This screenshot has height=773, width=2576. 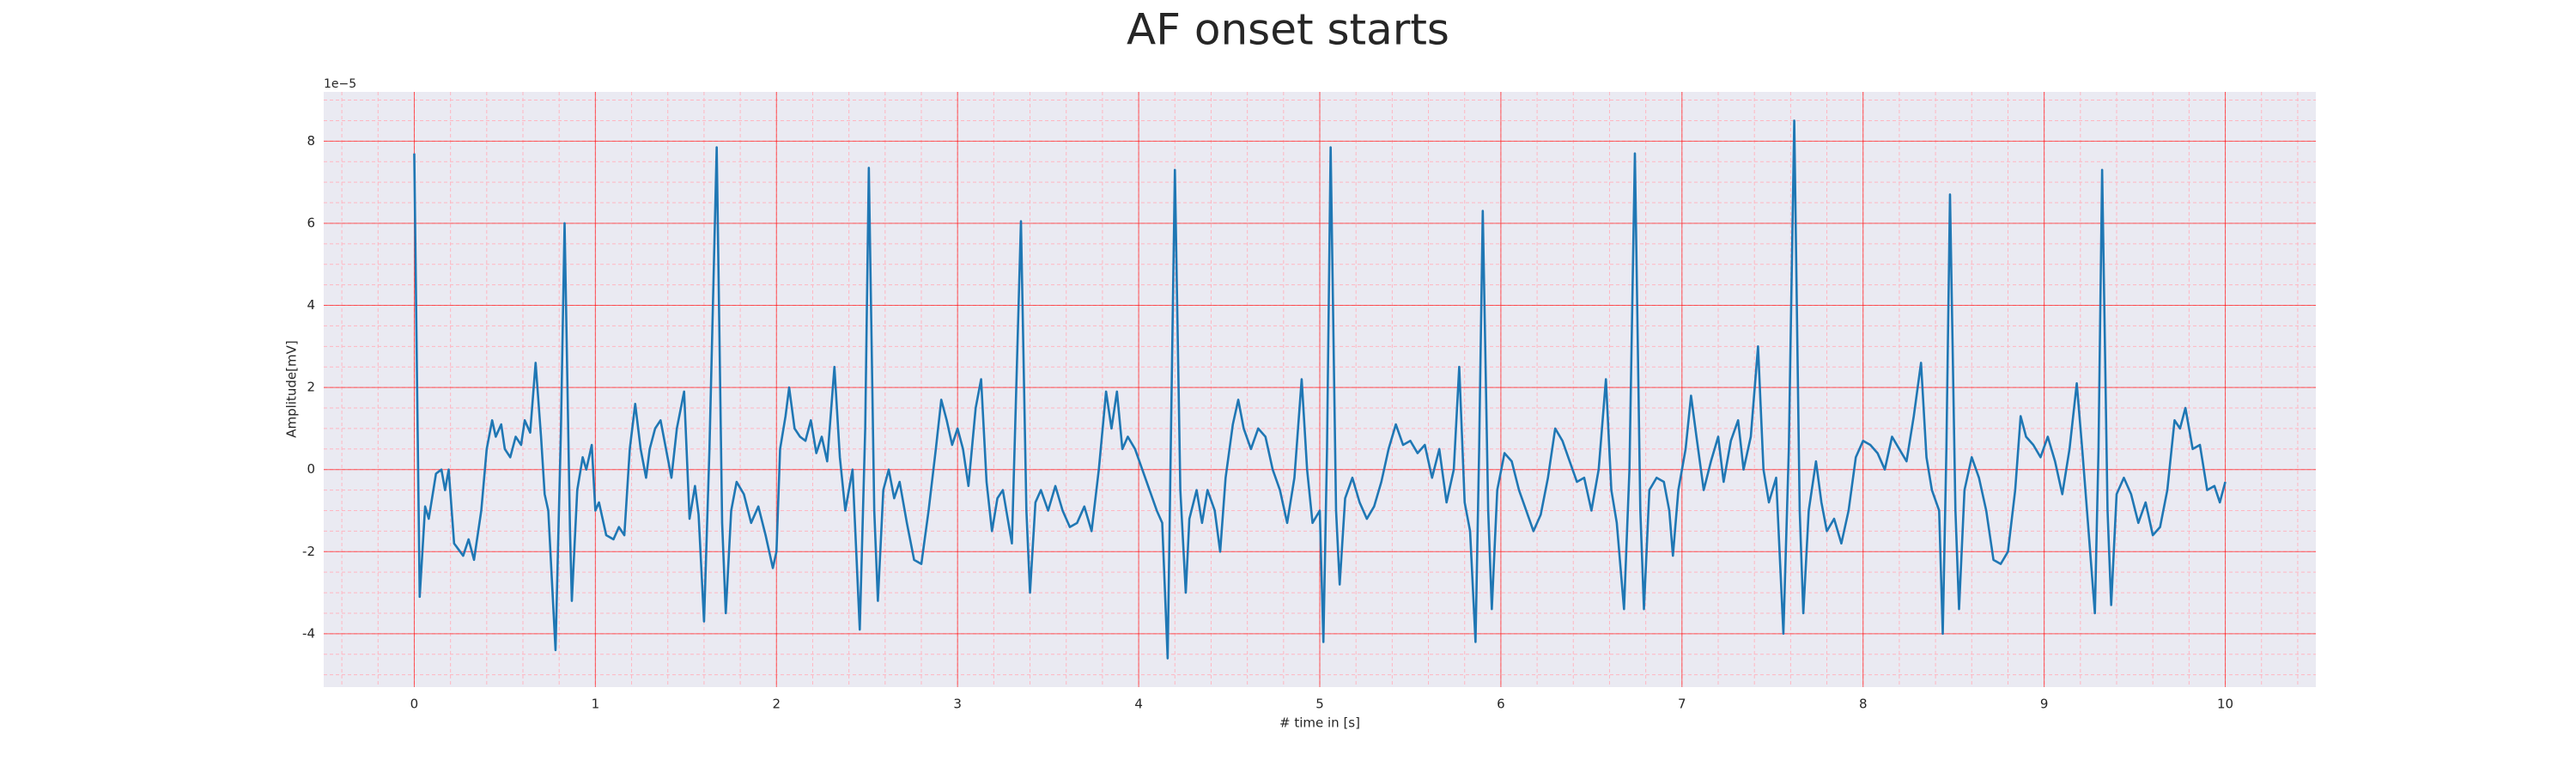 I want to click on x-tick-label: 7, so click(x=1682, y=704).